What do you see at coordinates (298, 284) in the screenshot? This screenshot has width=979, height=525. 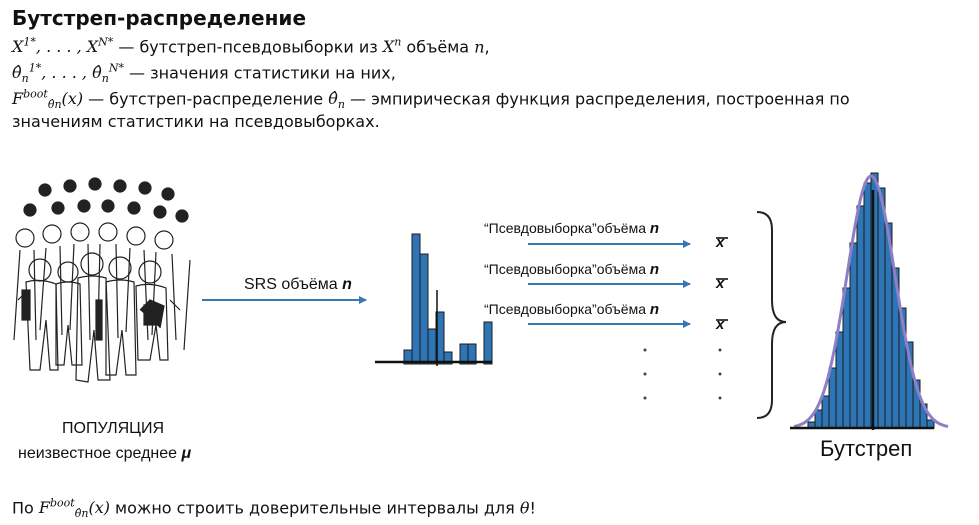 I see `srs-label: SRS объёма n` at bounding box center [298, 284].